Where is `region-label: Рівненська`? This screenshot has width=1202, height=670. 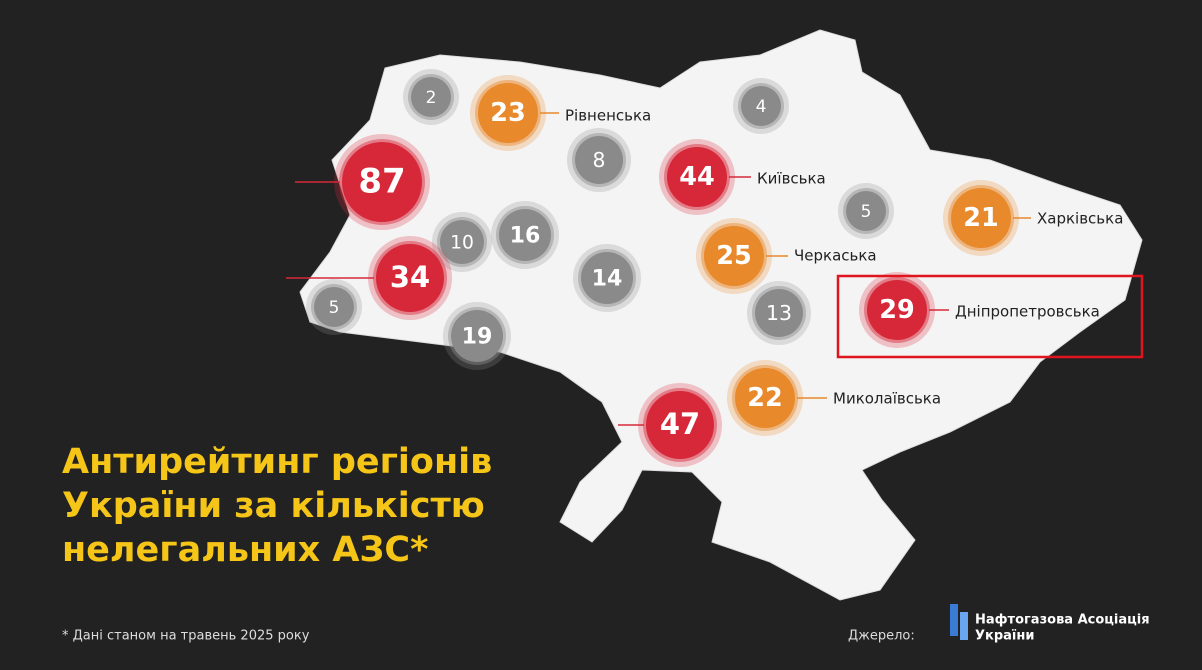 region-label: Рівненська is located at coordinates (608, 116).